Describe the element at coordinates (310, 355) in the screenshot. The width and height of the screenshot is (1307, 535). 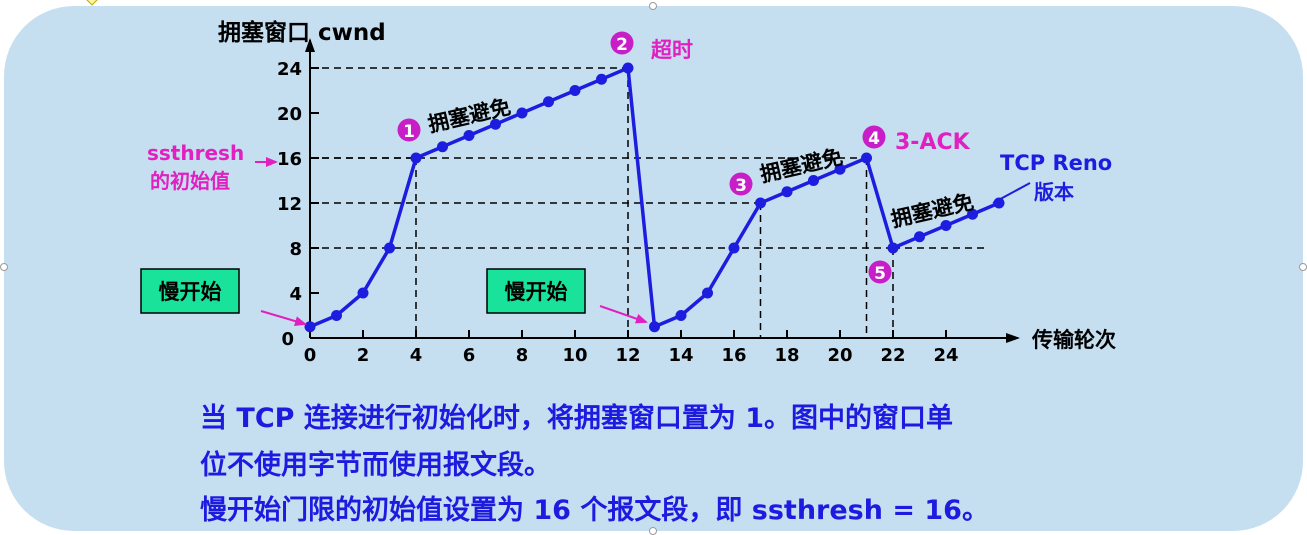
I see `x-tick-label: 0` at that location.